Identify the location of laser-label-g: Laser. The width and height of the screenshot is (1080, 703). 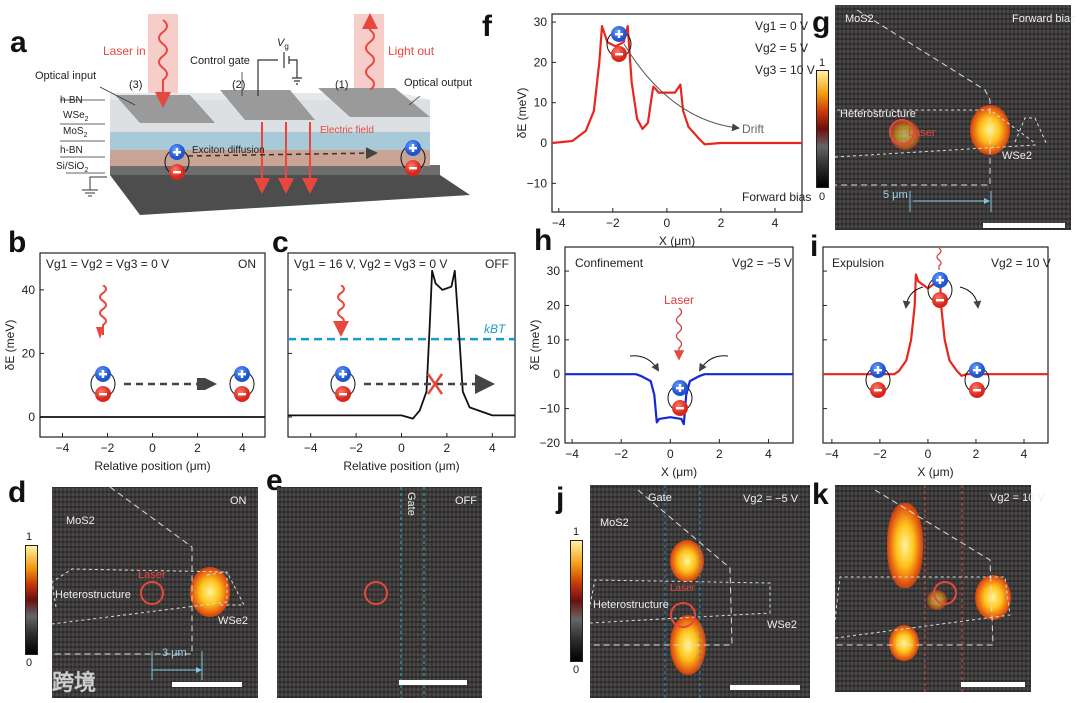
(922, 133).